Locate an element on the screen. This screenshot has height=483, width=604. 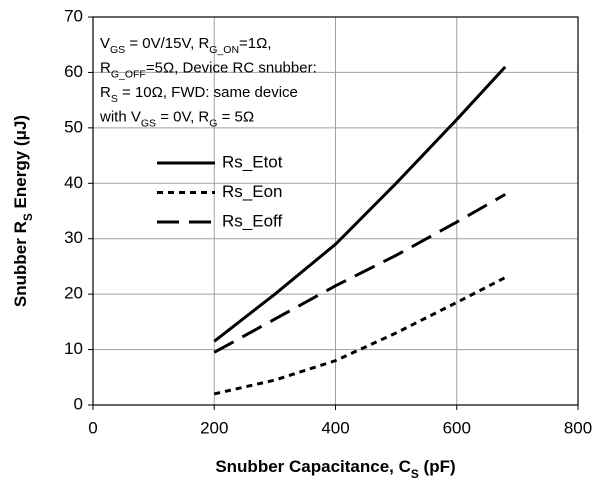
annotation: RS = 10Ω, FWD: same device is located at coordinates (199, 94).